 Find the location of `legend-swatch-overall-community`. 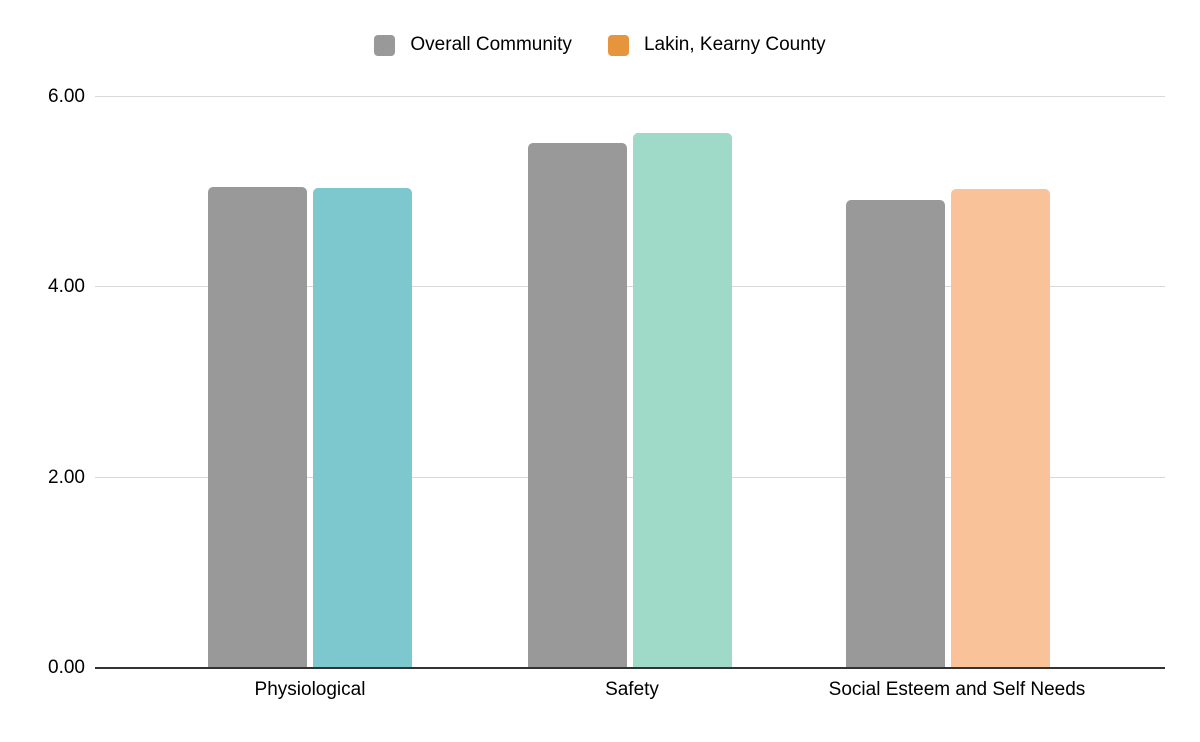

legend-swatch-overall-community is located at coordinates (385, 45).